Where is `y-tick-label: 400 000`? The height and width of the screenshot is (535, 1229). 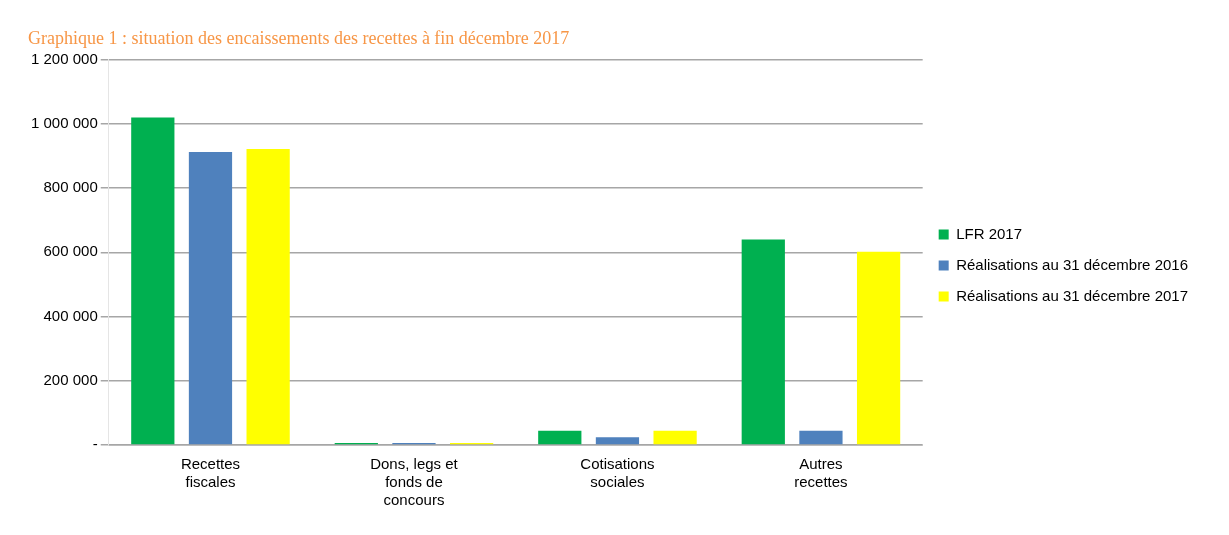
y-tick-label: 400 000 is located at coordinates (70, 315).